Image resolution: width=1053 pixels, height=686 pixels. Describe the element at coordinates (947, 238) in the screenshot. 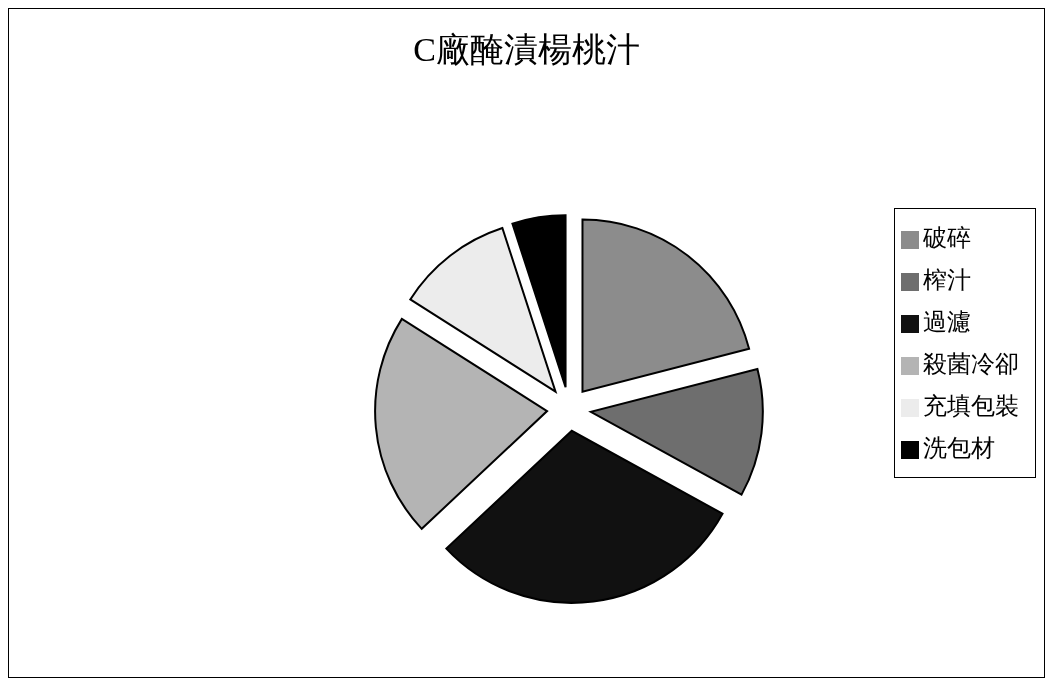

I see `legend-label: 破碎` at that location.